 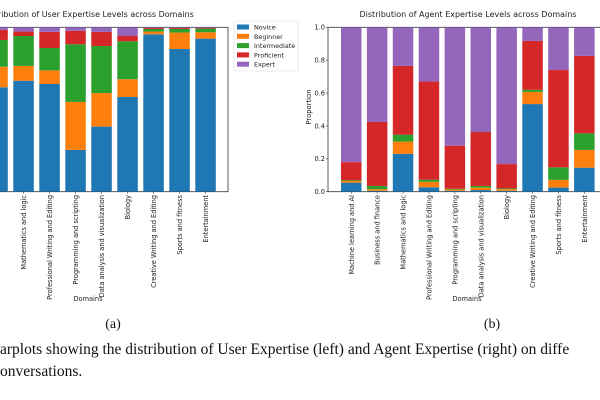 What do you see at coordinates (320, 28) in the screenshot?
I see `chart1-y-tick-label: 1.0` at bounding box center [320, 28].